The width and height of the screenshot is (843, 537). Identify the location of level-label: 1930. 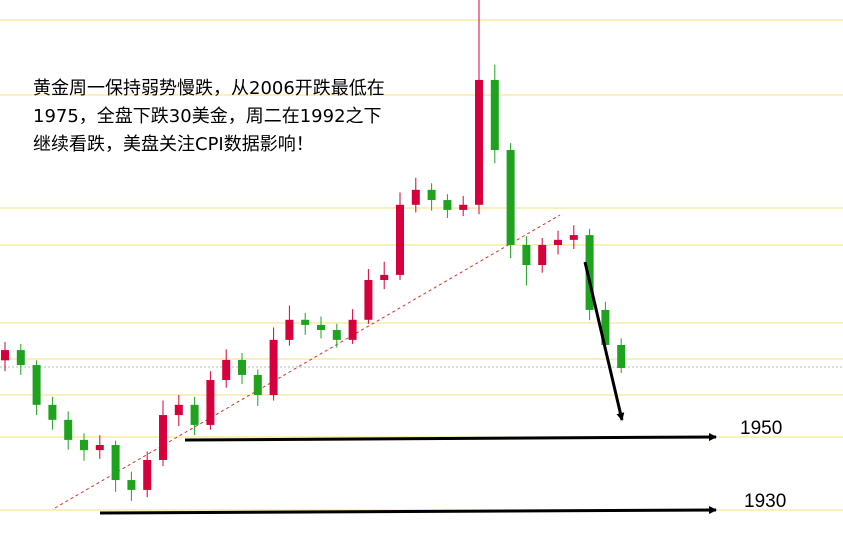
(765, 501).